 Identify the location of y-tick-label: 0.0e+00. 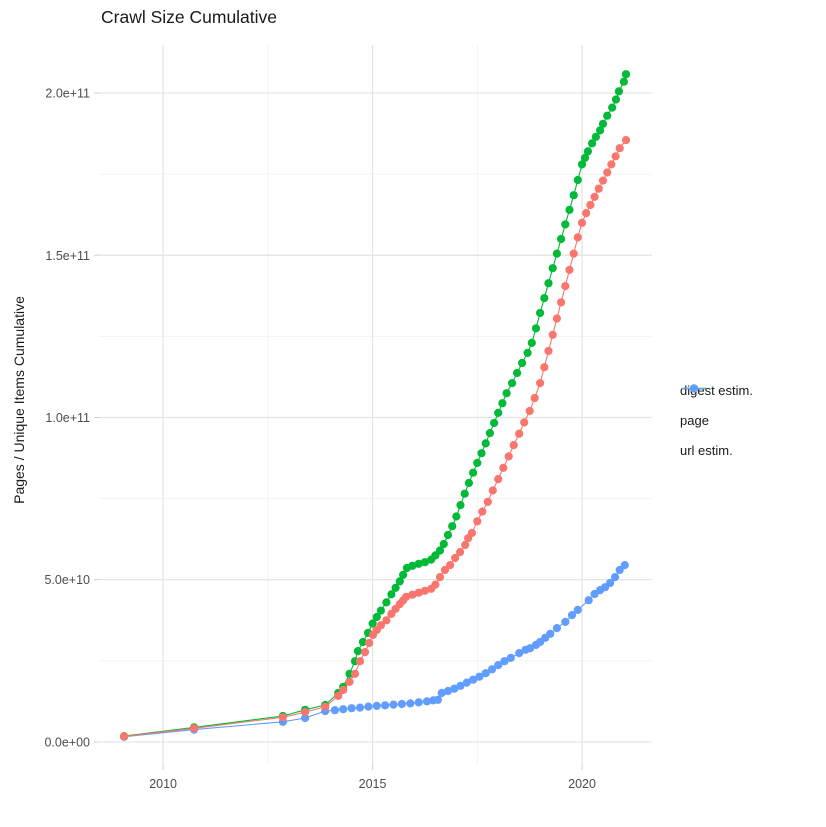
(67, 742).